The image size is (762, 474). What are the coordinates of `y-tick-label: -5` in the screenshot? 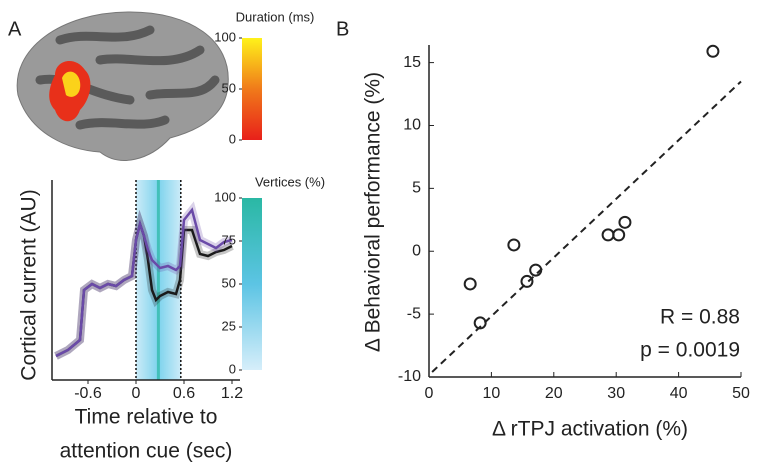 It's located at (414, 313).